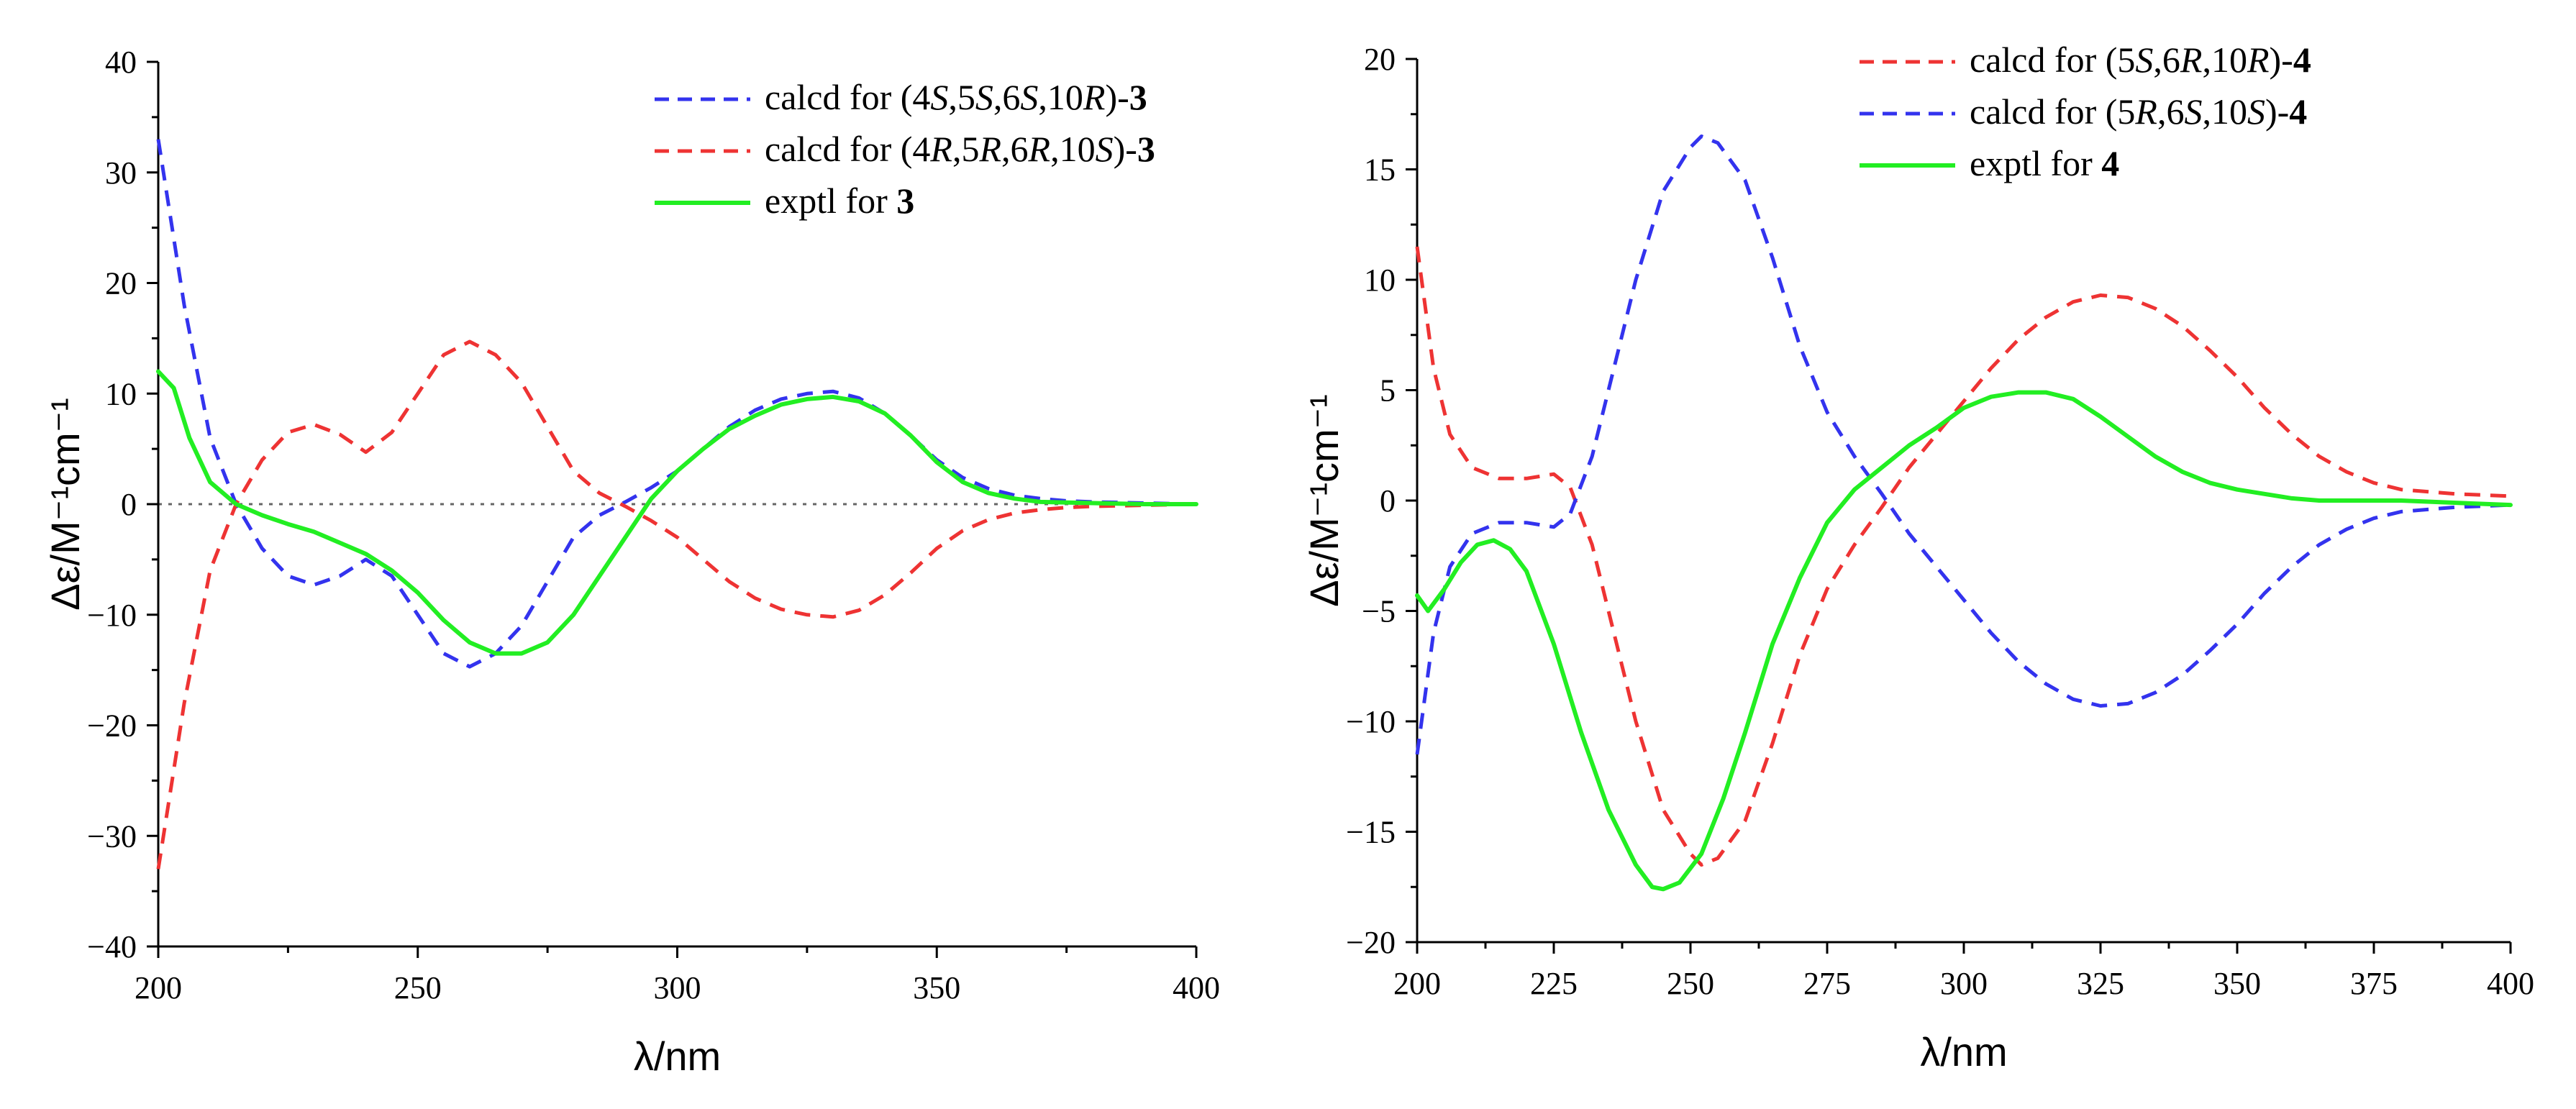 This screenshot has height=1109, width=2576. Describe the element at coordinates (112, 836) in the screenshot. I see `y-tick-label: −30` at that location.